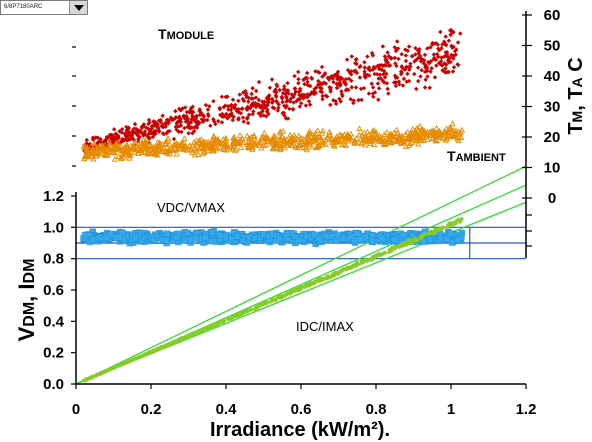  I want to click on x-tick-label: 1.2, so click(526, 409).